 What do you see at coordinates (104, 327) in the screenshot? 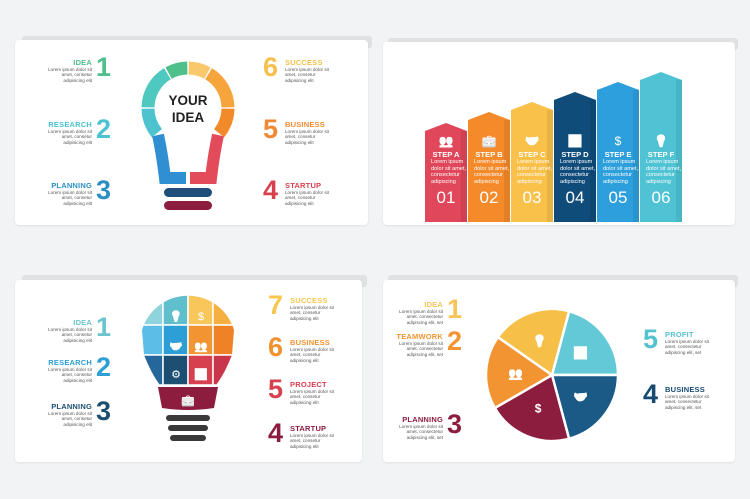
I see `item-number: 1` at bounding box center [104, 327].